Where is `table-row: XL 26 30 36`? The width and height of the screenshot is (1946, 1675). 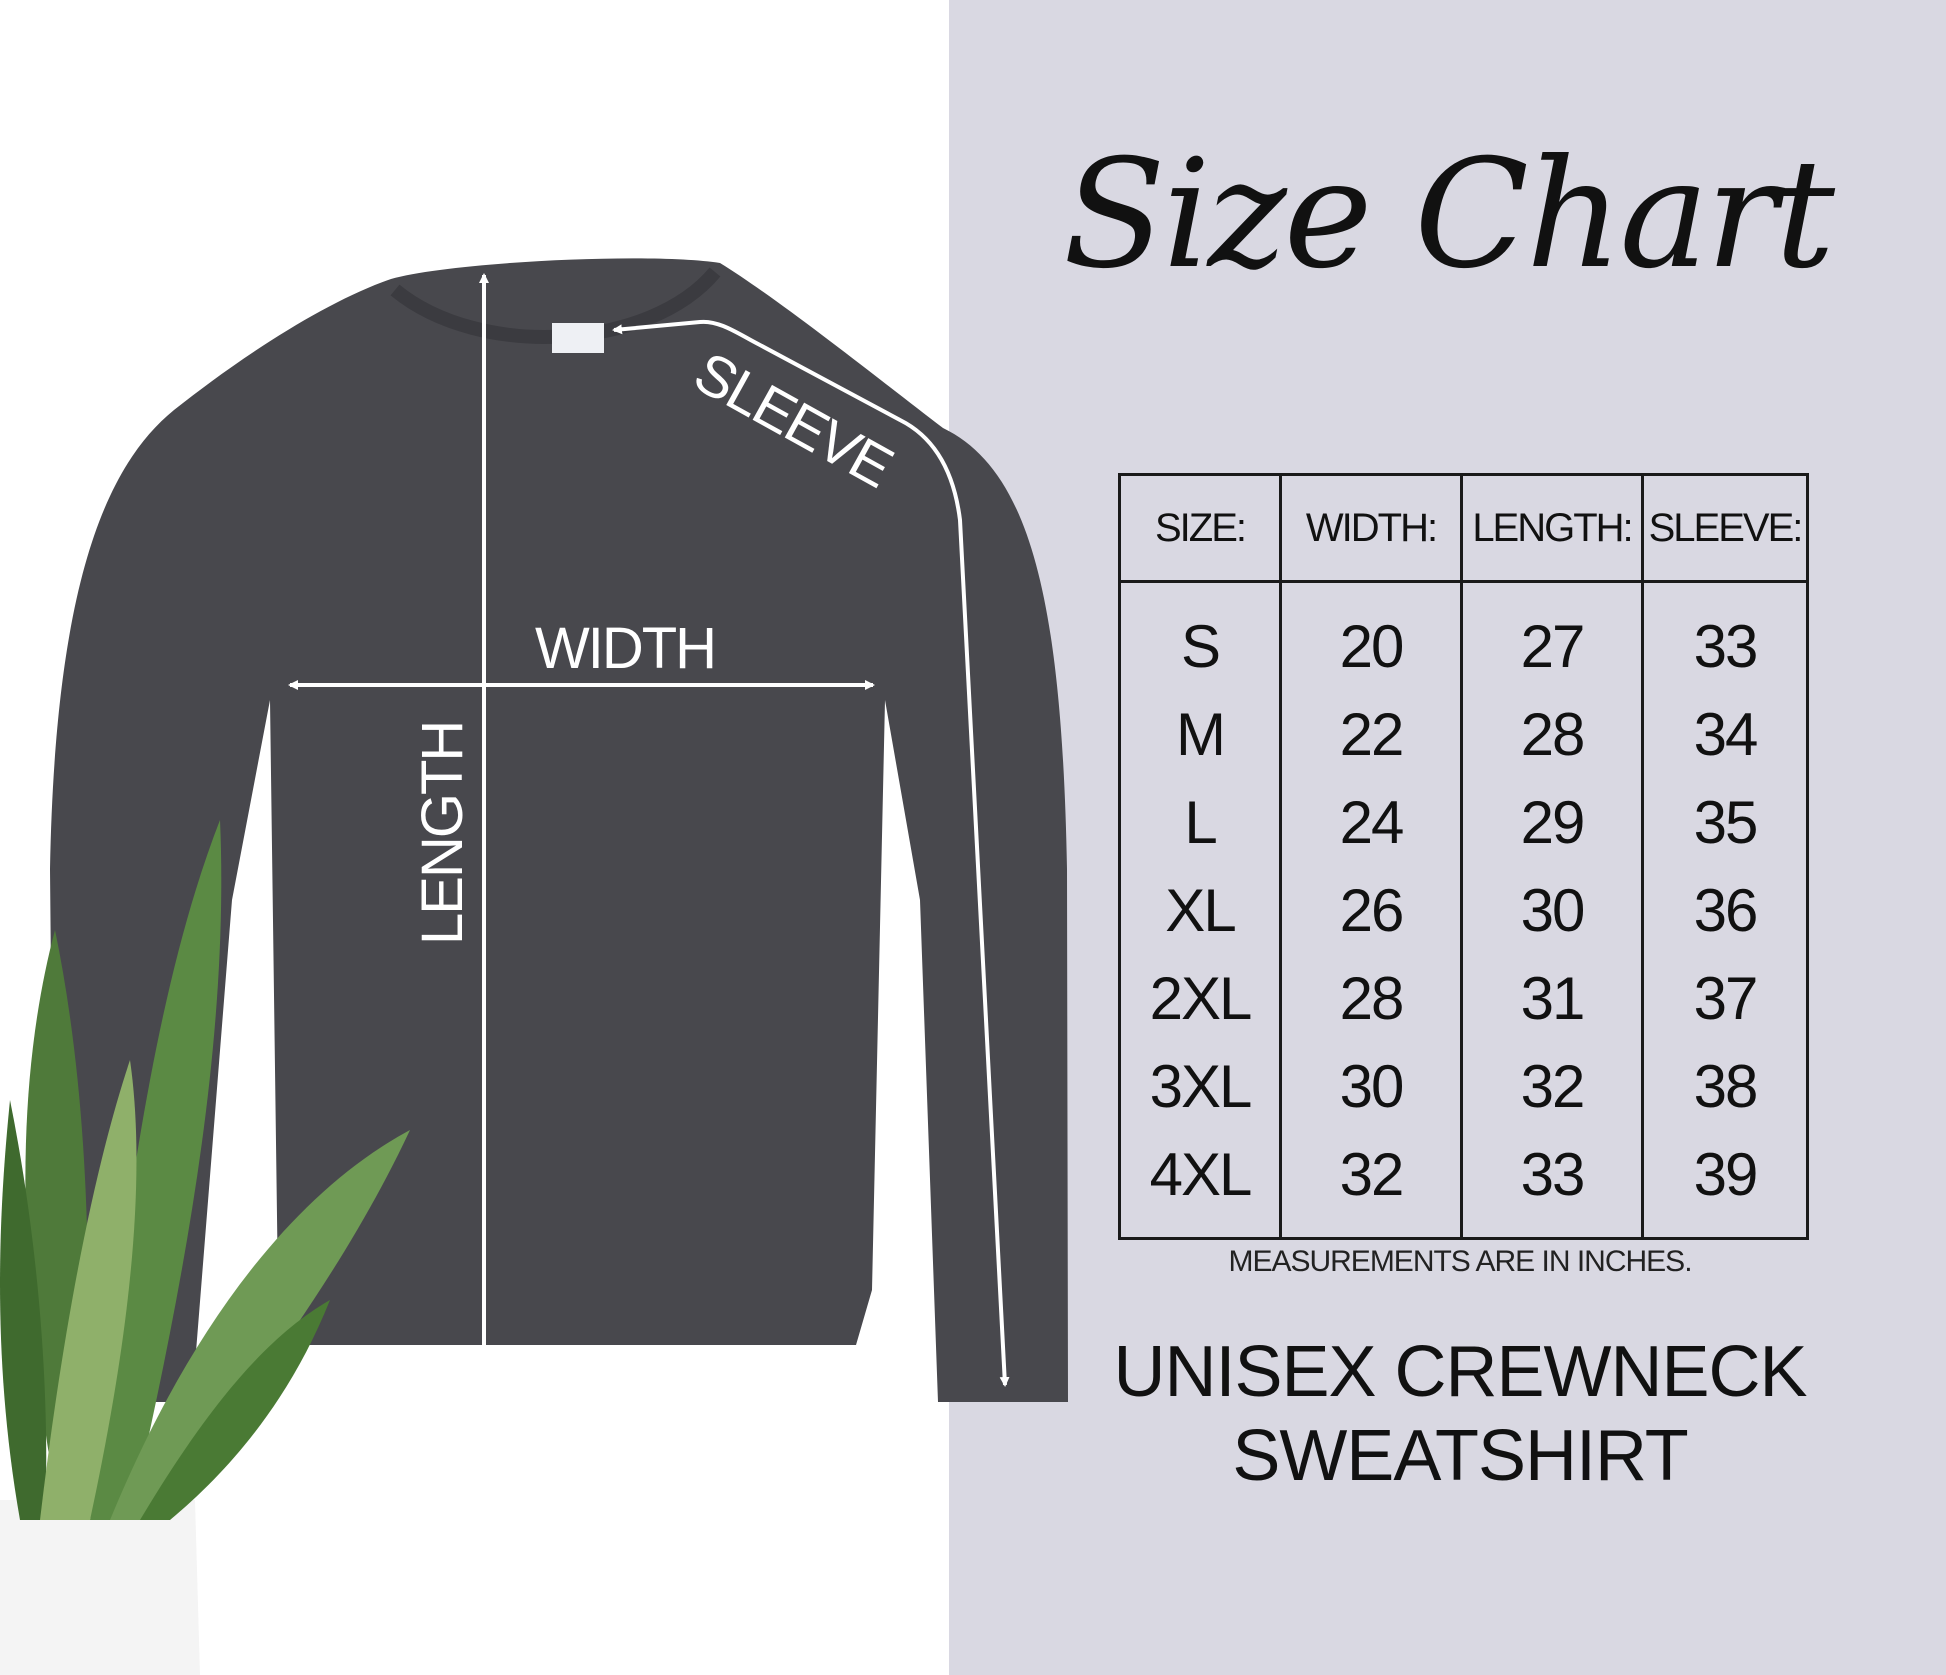
table-row: XL 26 30 36 is located at coordinates (1463, 910).